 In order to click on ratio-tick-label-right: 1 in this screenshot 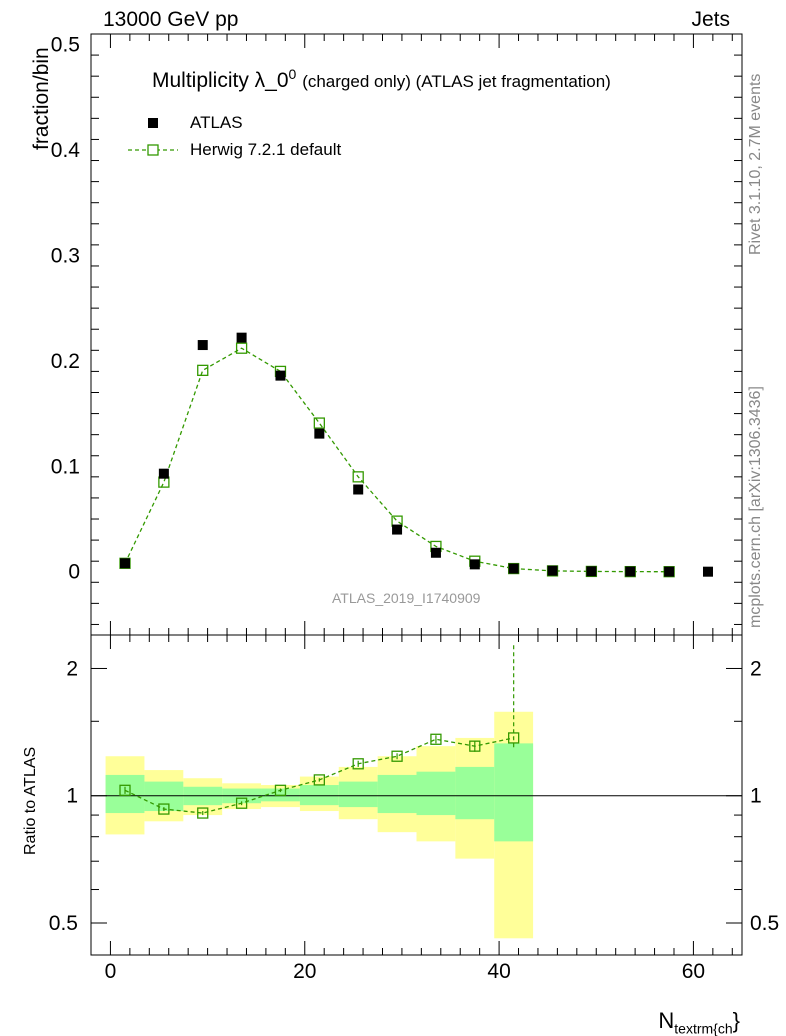, I will do `click(756, 796)`.